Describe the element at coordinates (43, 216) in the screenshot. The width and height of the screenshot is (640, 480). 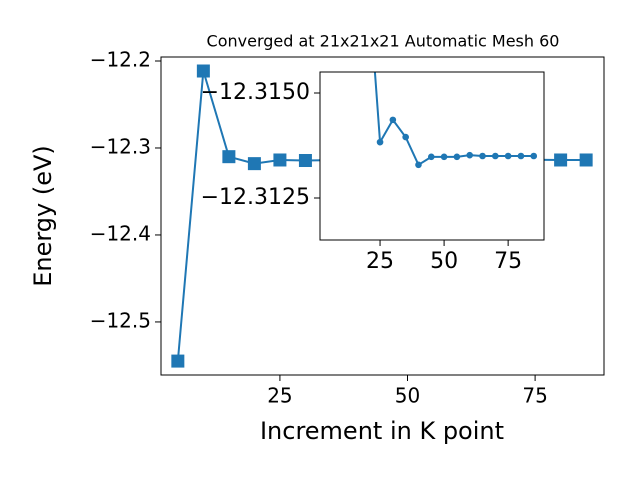
I see `y-axis-label: Energy (eV)` at that location.